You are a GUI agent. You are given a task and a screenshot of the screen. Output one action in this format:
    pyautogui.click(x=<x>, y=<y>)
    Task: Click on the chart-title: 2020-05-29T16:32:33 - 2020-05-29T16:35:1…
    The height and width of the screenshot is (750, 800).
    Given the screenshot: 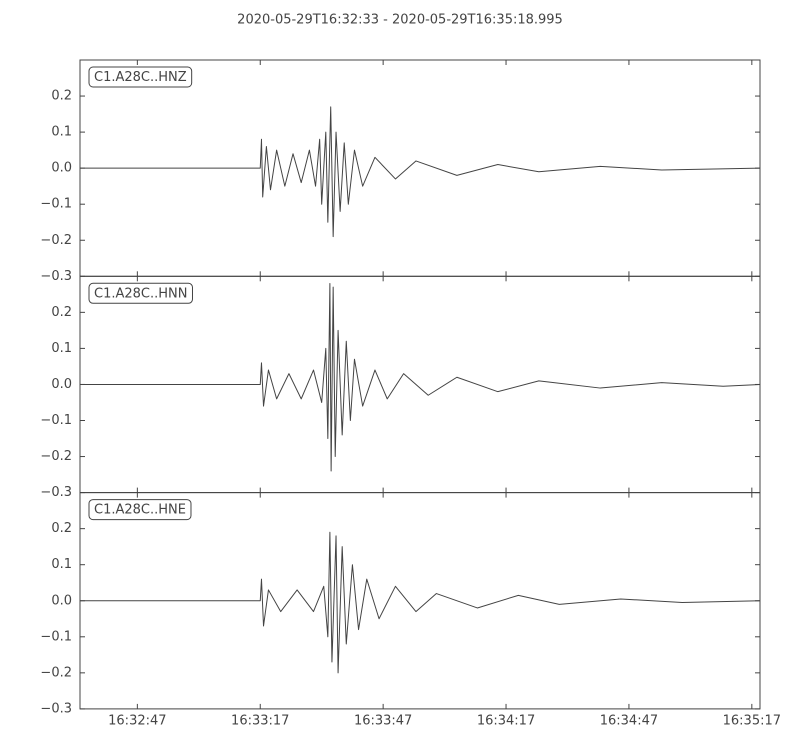 What is the action you would take?
    pyautogui.click(x=400, y=20)
    